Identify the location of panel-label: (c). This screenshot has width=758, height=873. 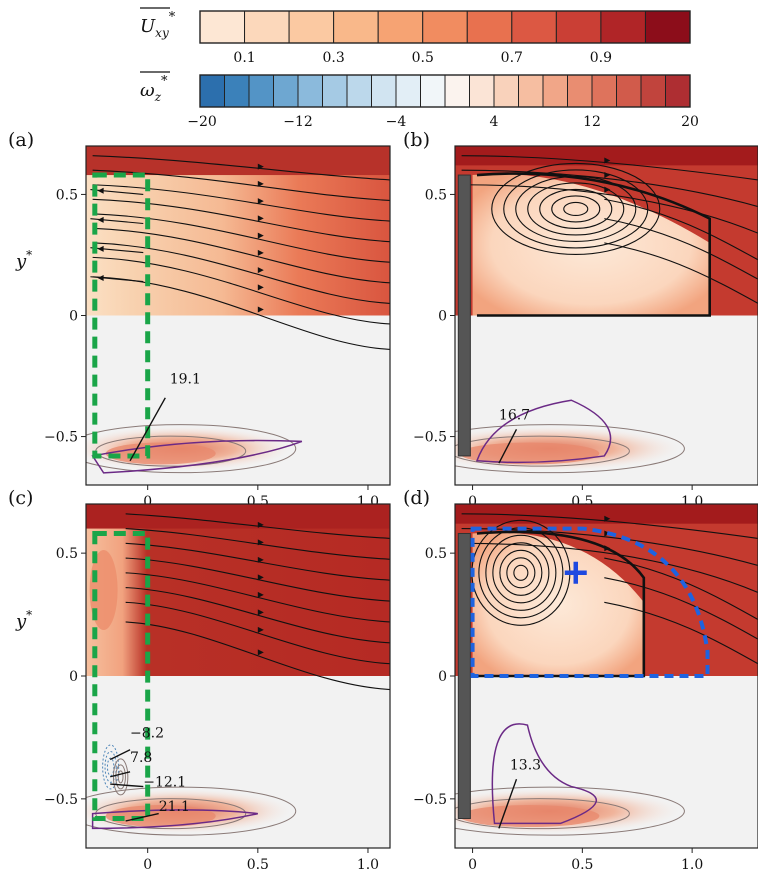
(20, 498).